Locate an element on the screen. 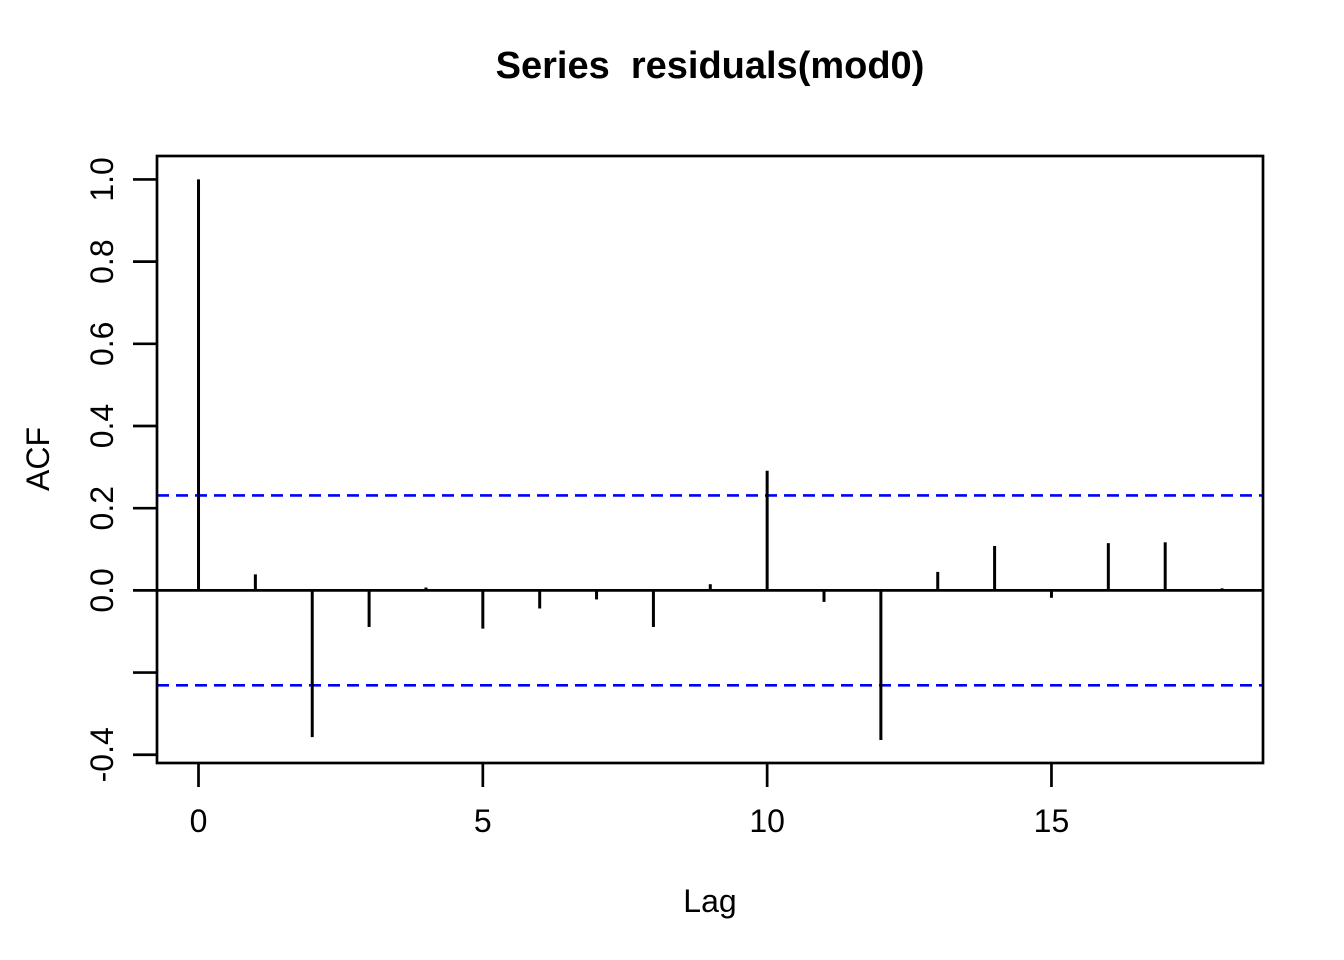 The image size is (1344, 960). y-tick-label: 0.2 is located at coordinates (102, 508).